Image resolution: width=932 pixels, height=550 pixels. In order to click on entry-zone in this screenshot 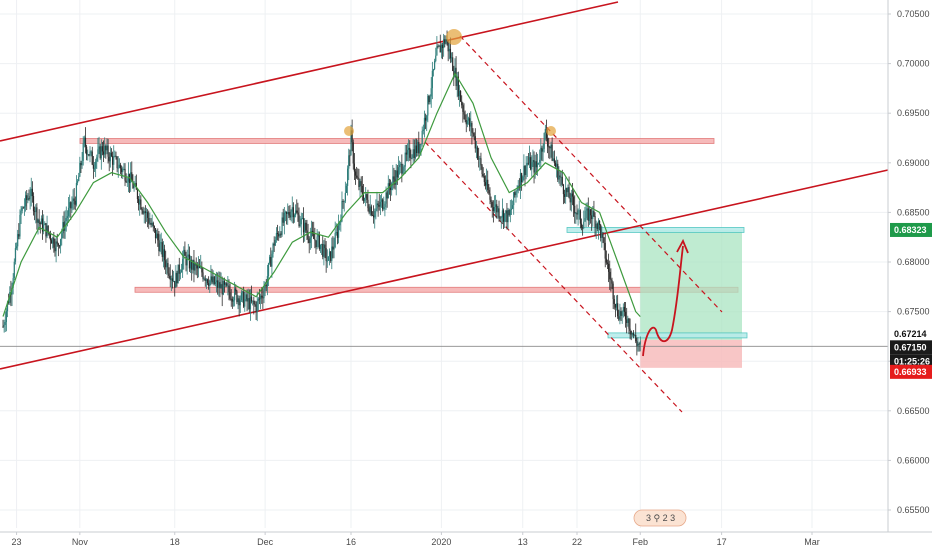, I will do `click(677, 335)`.